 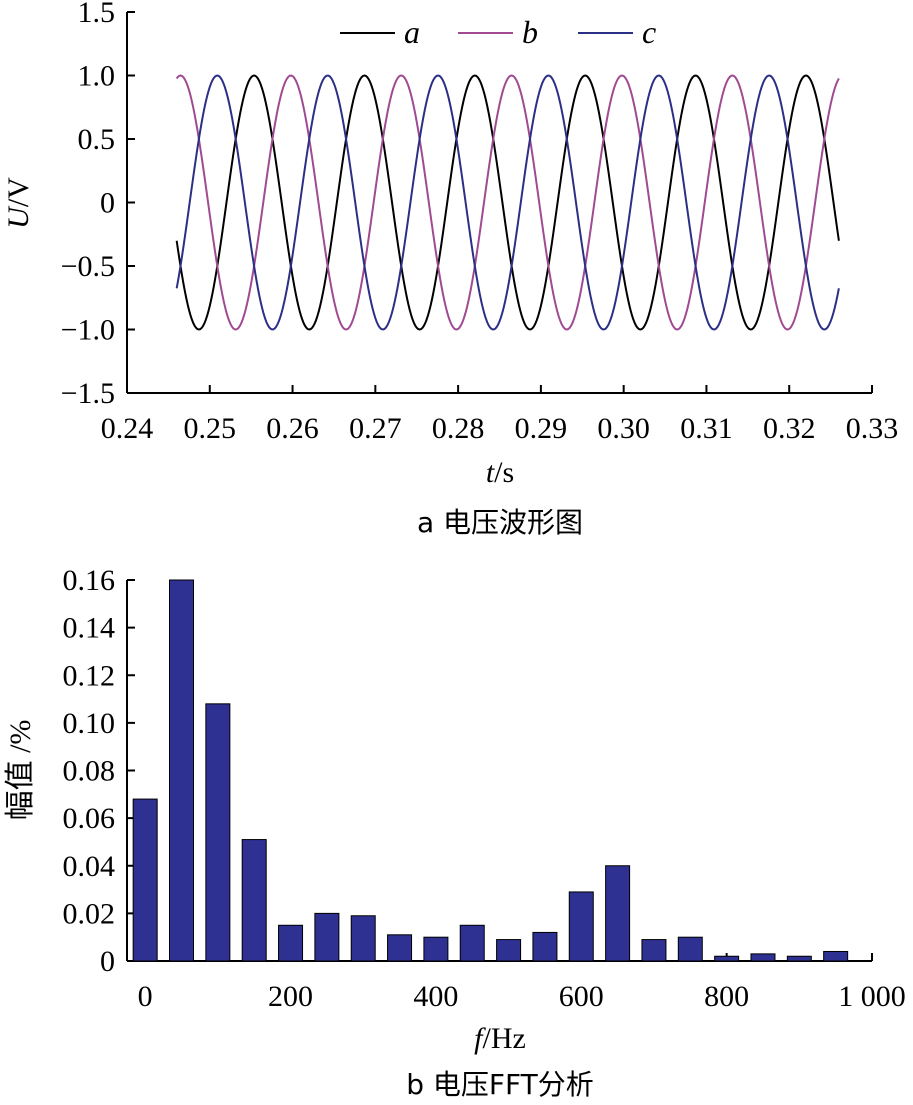 I want to click on y-tick-label: 0.12, so click(x=89, y=675).